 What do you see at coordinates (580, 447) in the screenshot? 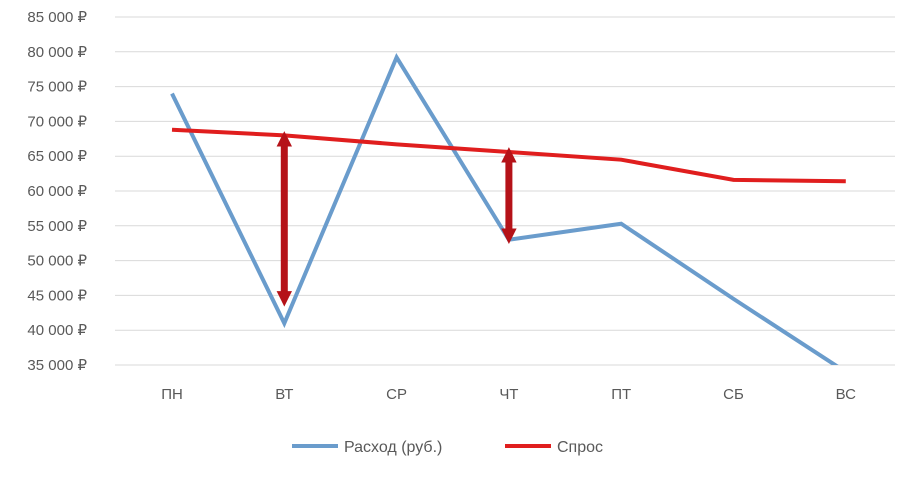
I see `legend-label: Спрос` at bounding box center [580, 447].